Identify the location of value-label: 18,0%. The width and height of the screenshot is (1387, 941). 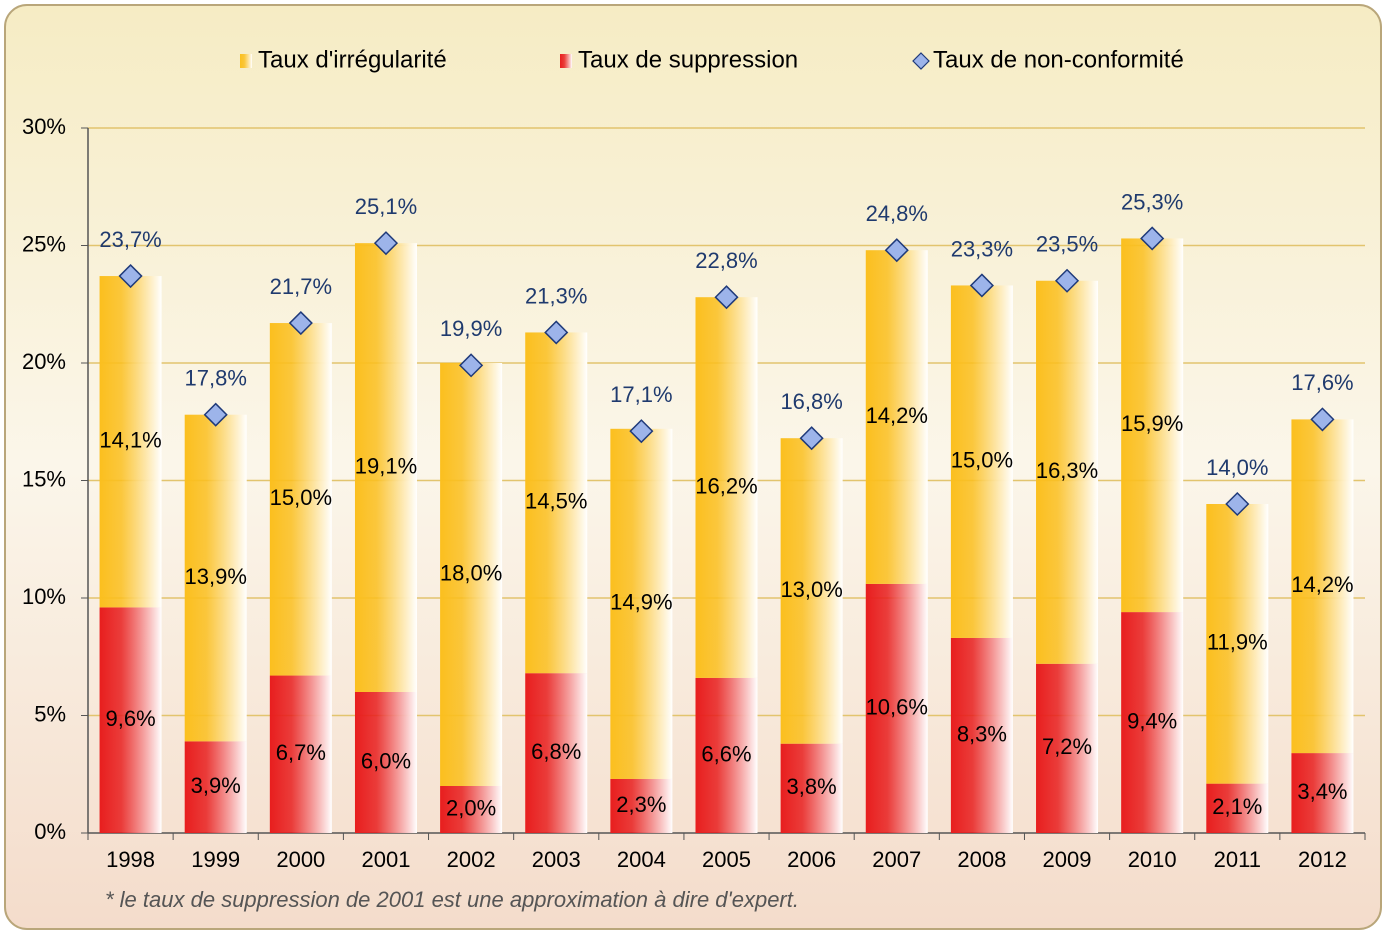
(471, 572).